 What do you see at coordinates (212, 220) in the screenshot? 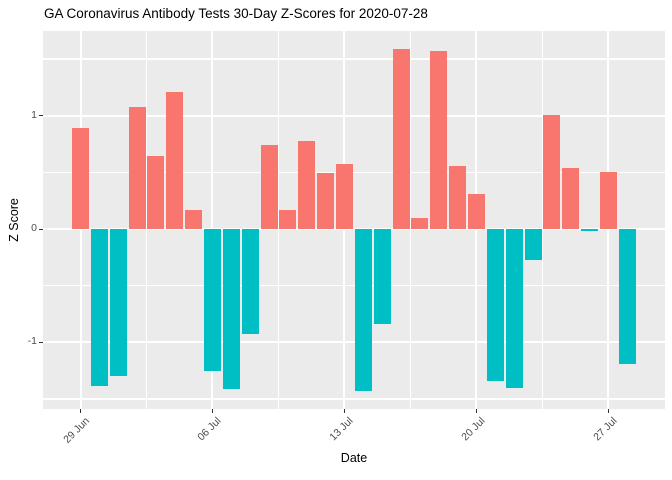
I see `gridline-x-major` at bounding box center [212, 220].